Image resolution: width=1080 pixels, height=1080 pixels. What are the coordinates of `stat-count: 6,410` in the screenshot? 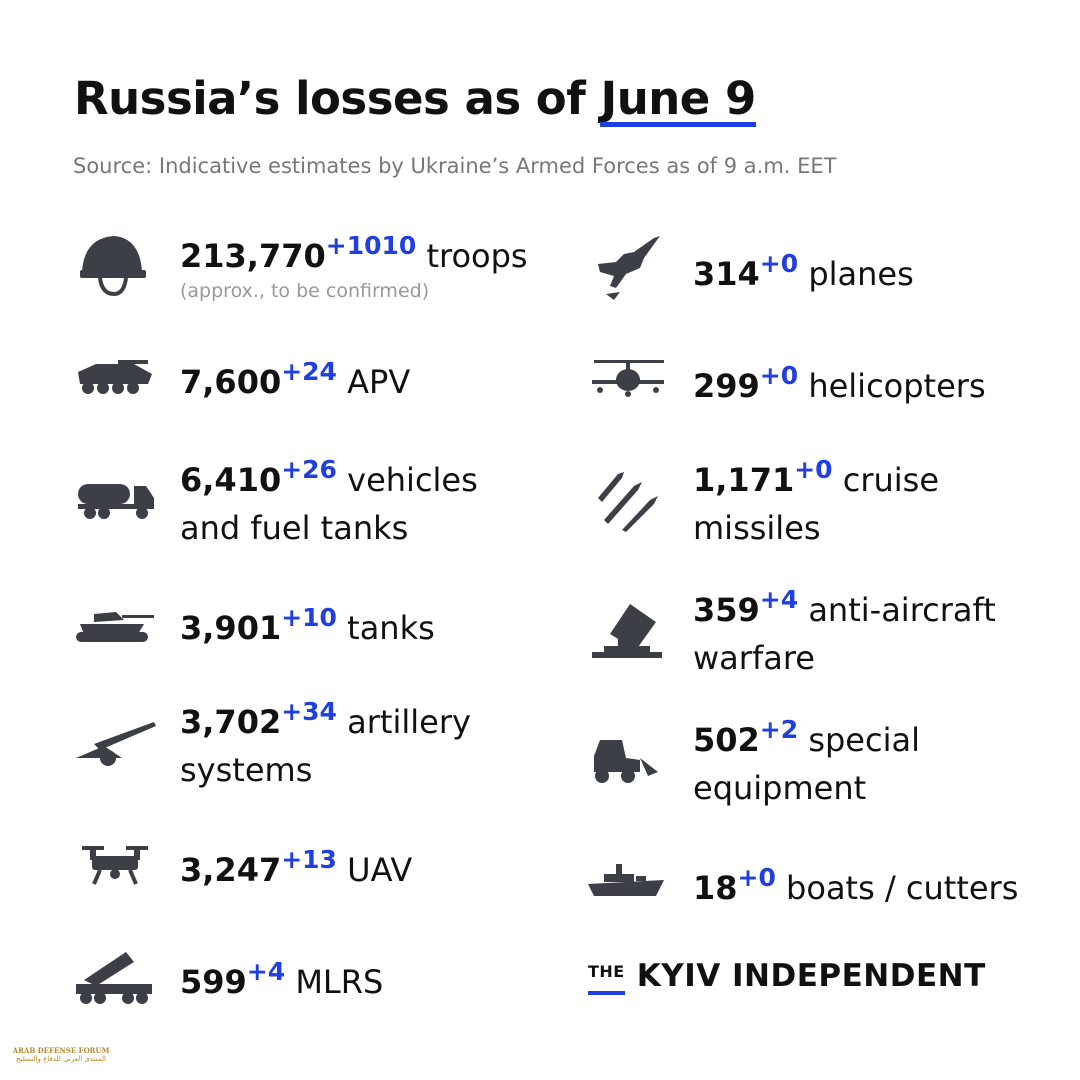 It's located at (231, 480).